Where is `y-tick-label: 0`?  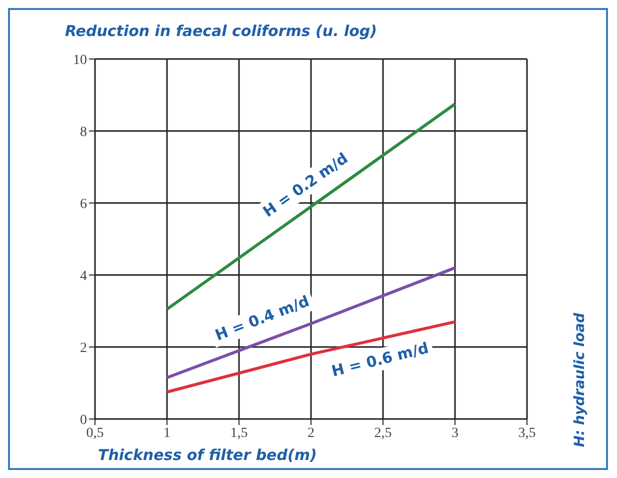
y-tick-label: 0 is located at coordinates (83, 420).